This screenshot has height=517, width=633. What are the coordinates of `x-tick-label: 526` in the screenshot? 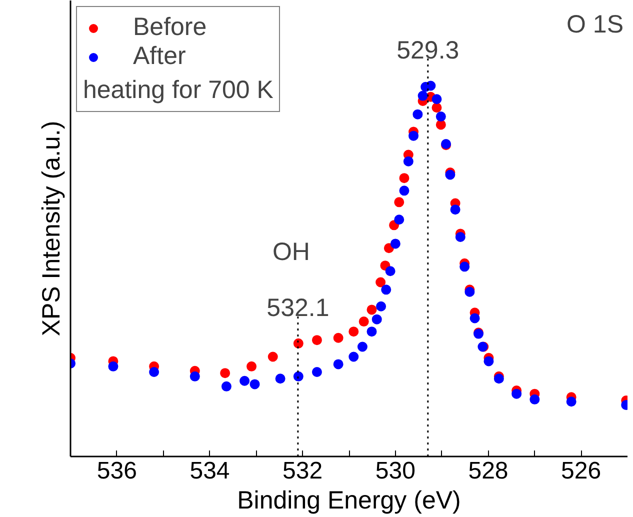 It's located at (581, 471).